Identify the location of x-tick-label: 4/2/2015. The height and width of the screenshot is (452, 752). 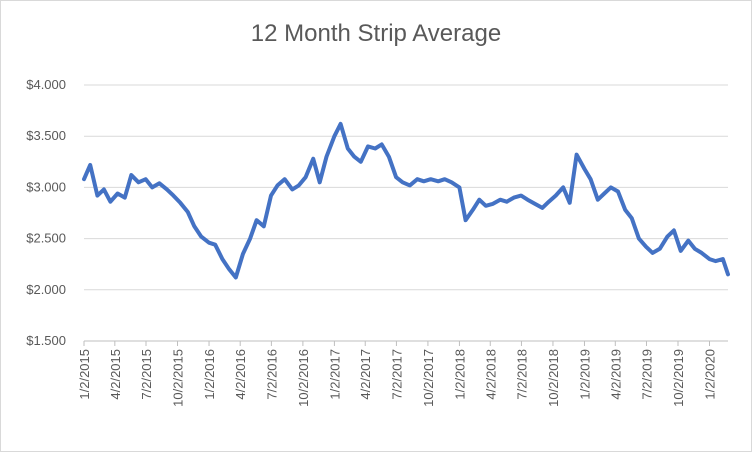
(115, 374).